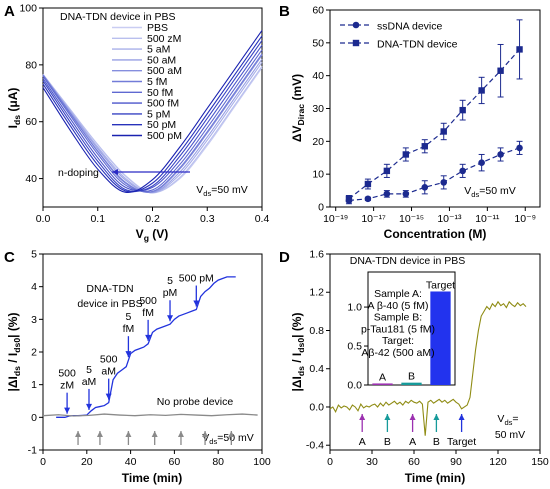 This screenshot has height=489, width=550. I want to click on panel-letter: D, so click(284, 257).